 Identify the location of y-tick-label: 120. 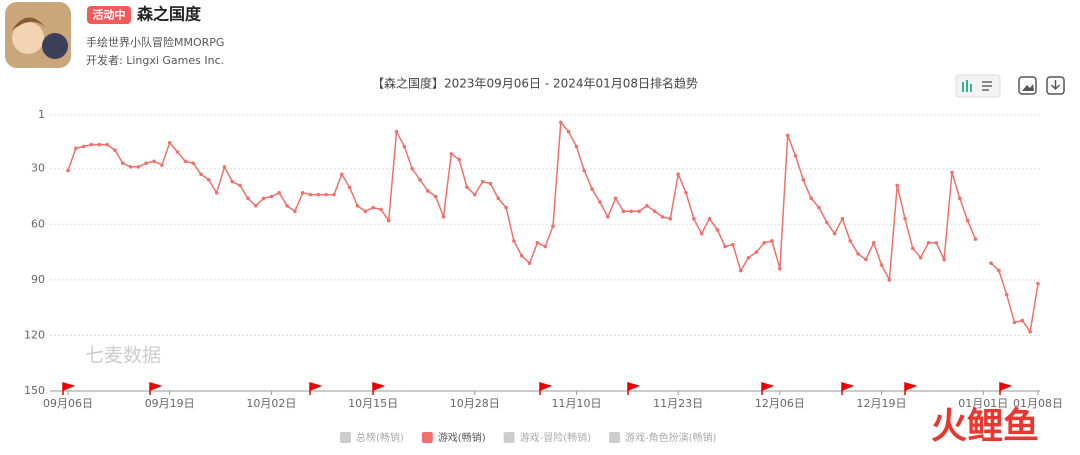
(34, 334).